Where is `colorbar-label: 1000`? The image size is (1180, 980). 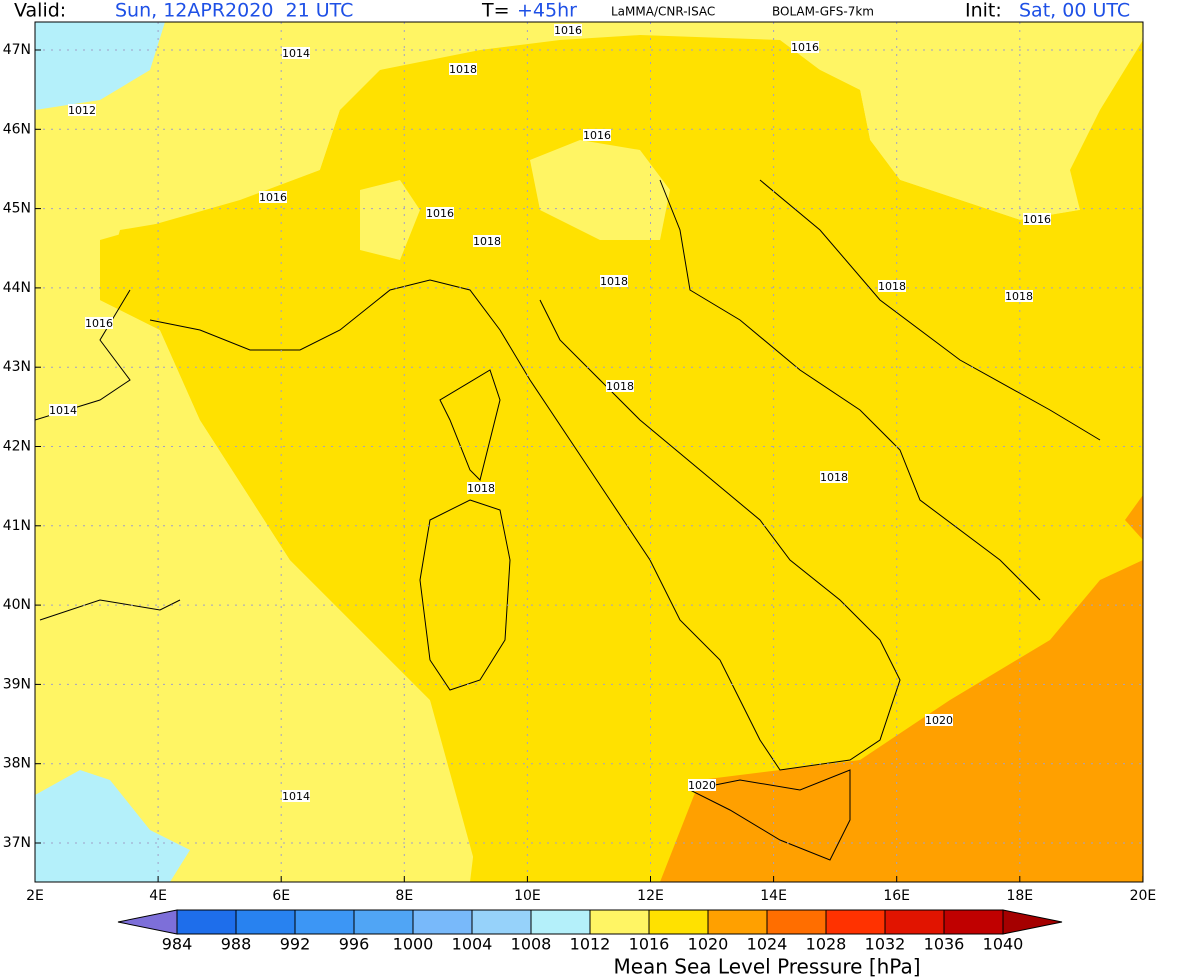 colorbar-label: 1000 is located at coordinates (413, 944).